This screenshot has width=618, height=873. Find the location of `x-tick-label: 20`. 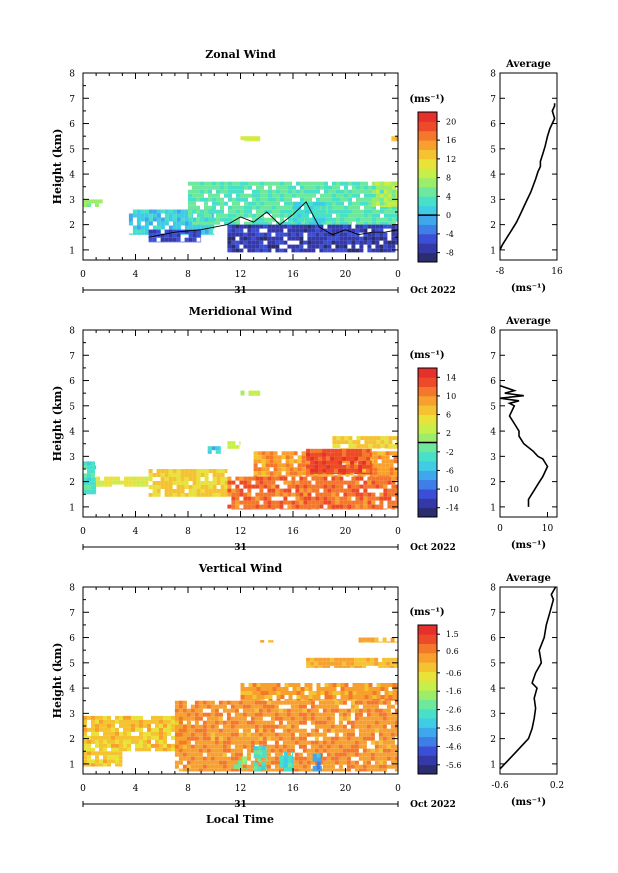

x-tick-label: 20 is located at coordinates (346, 789).